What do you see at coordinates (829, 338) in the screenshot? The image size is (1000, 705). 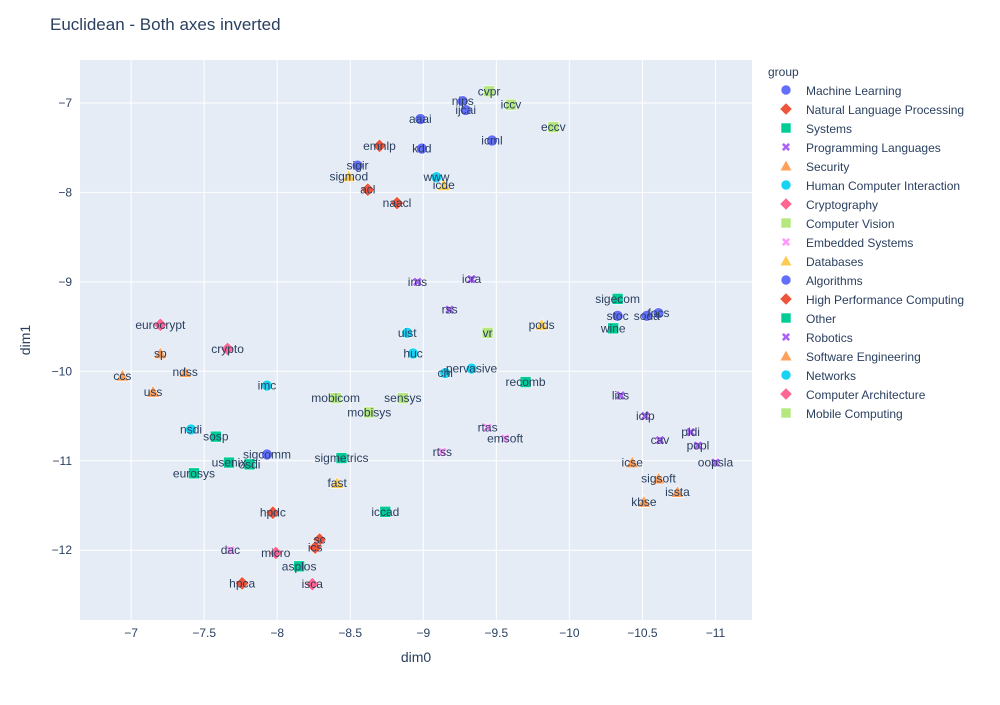 I see `legend-label: Robotics` at bounding box center [829, 338].